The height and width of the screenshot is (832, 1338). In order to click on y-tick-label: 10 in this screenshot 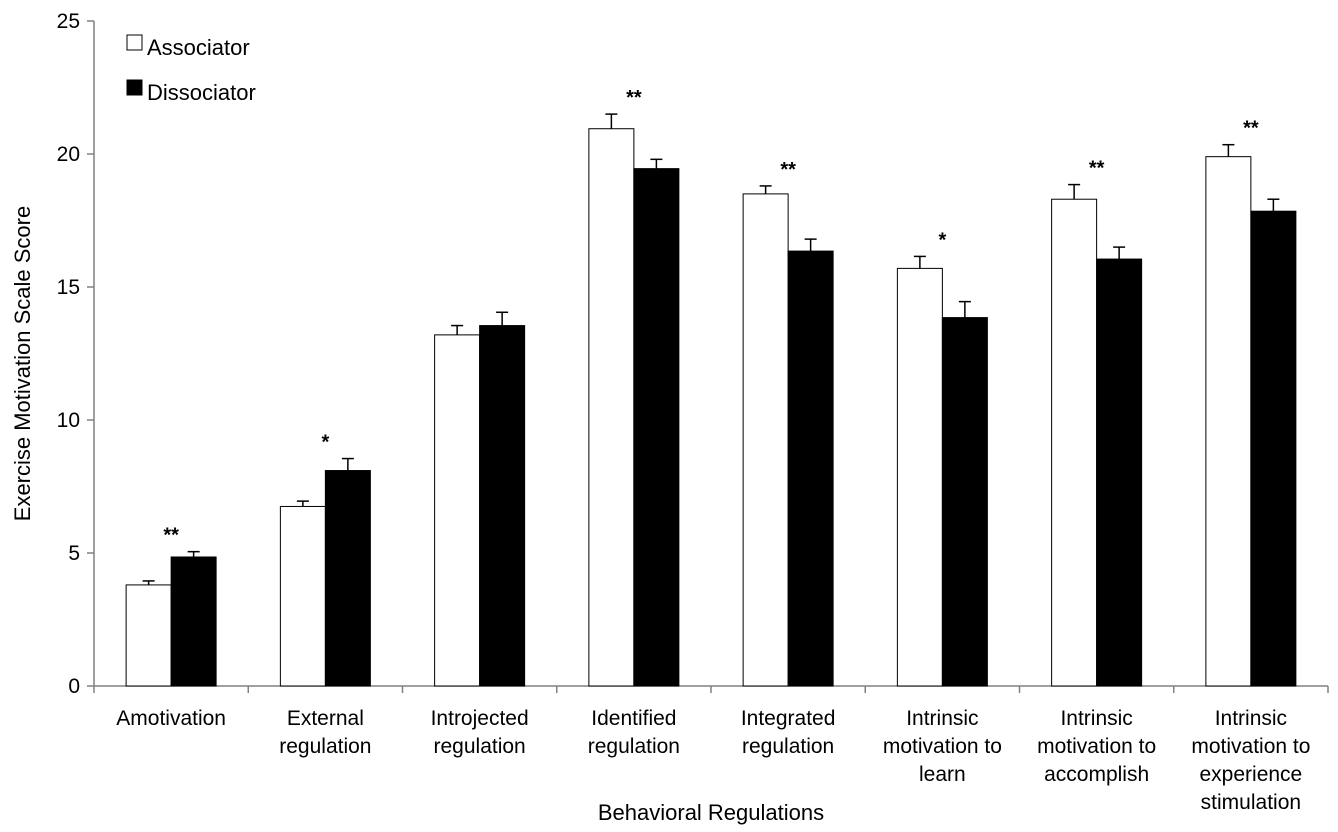, I will do `click(68, 420)`.